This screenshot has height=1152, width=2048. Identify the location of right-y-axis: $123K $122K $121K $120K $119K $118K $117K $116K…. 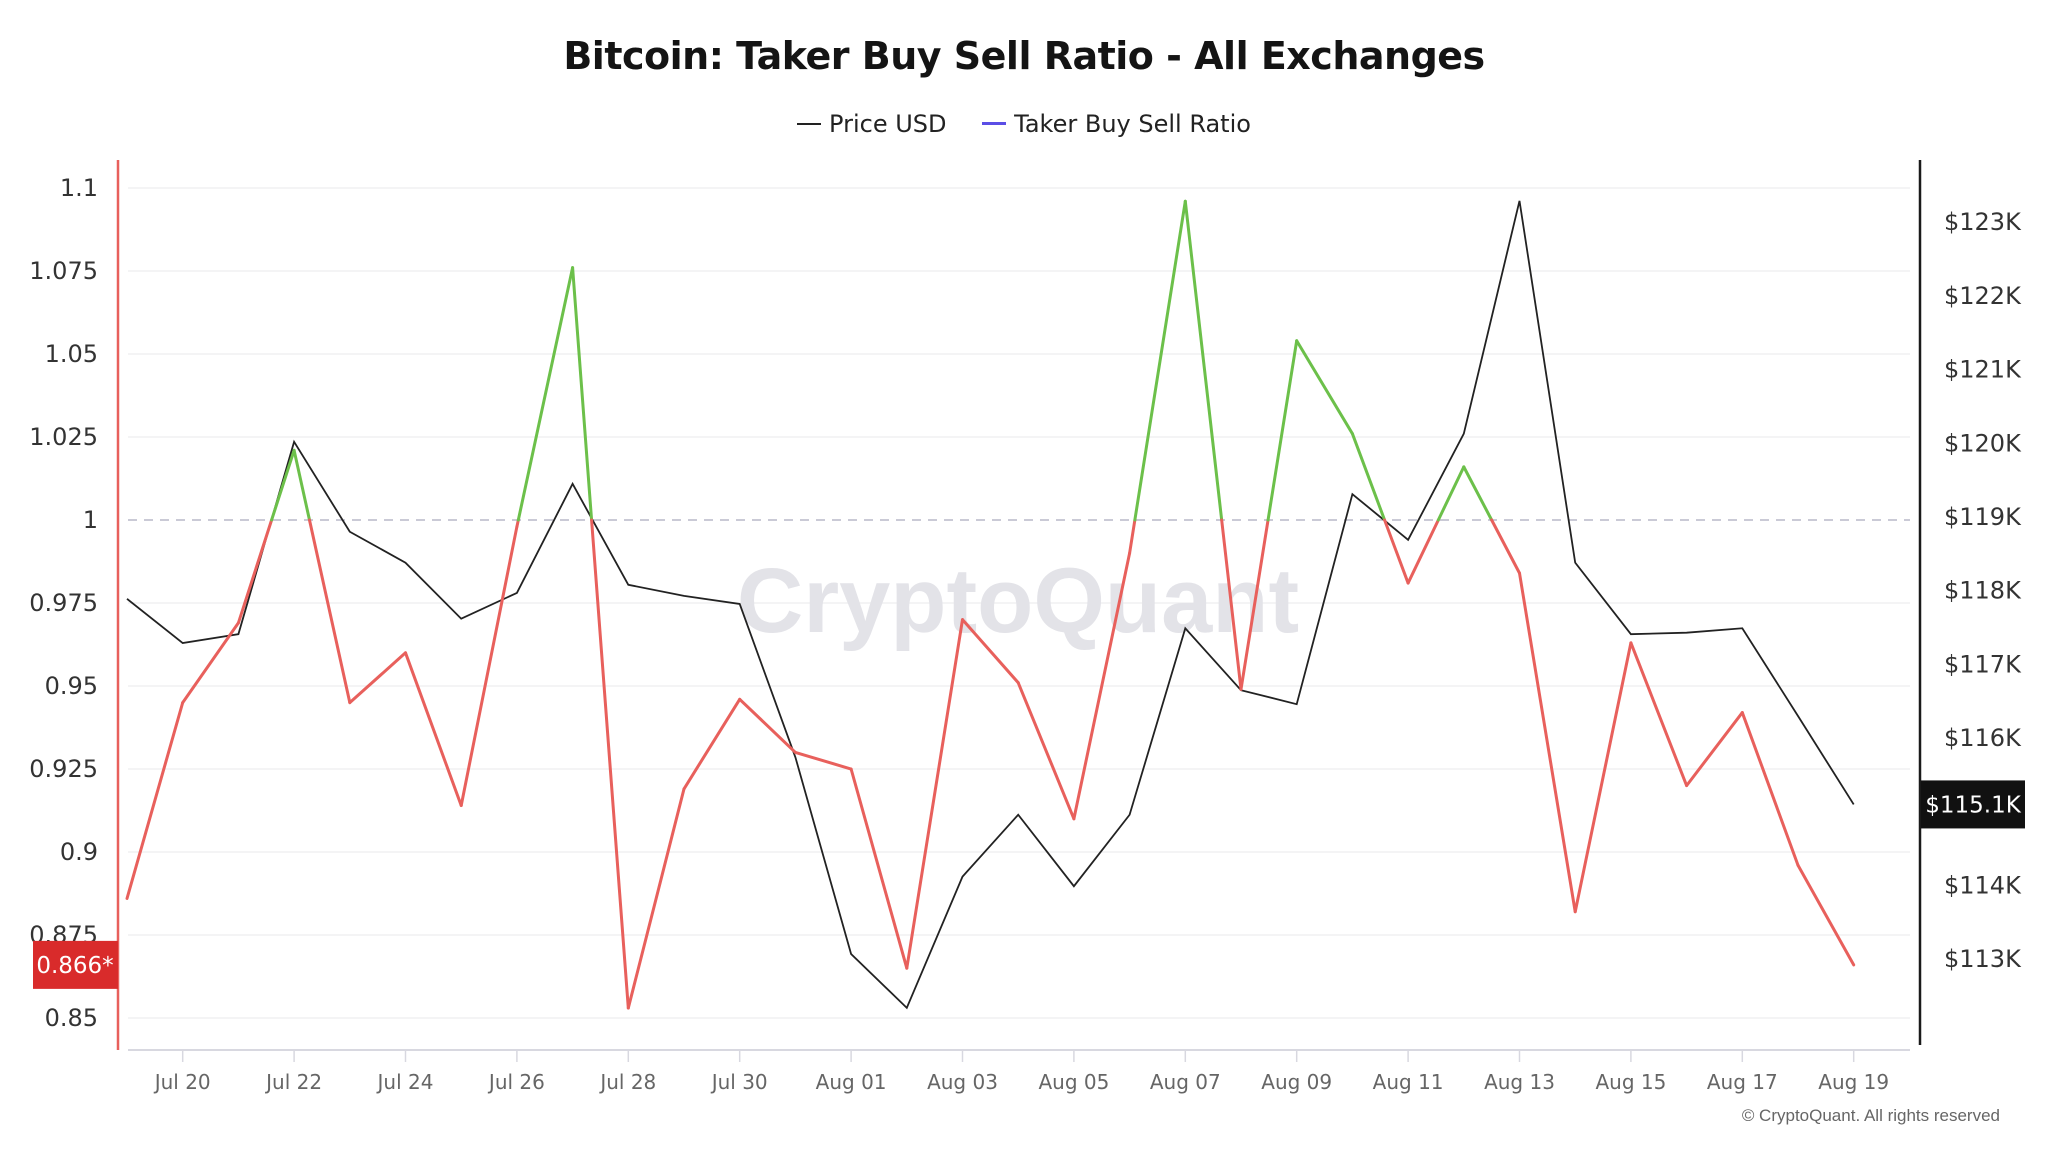
(1970, 602).